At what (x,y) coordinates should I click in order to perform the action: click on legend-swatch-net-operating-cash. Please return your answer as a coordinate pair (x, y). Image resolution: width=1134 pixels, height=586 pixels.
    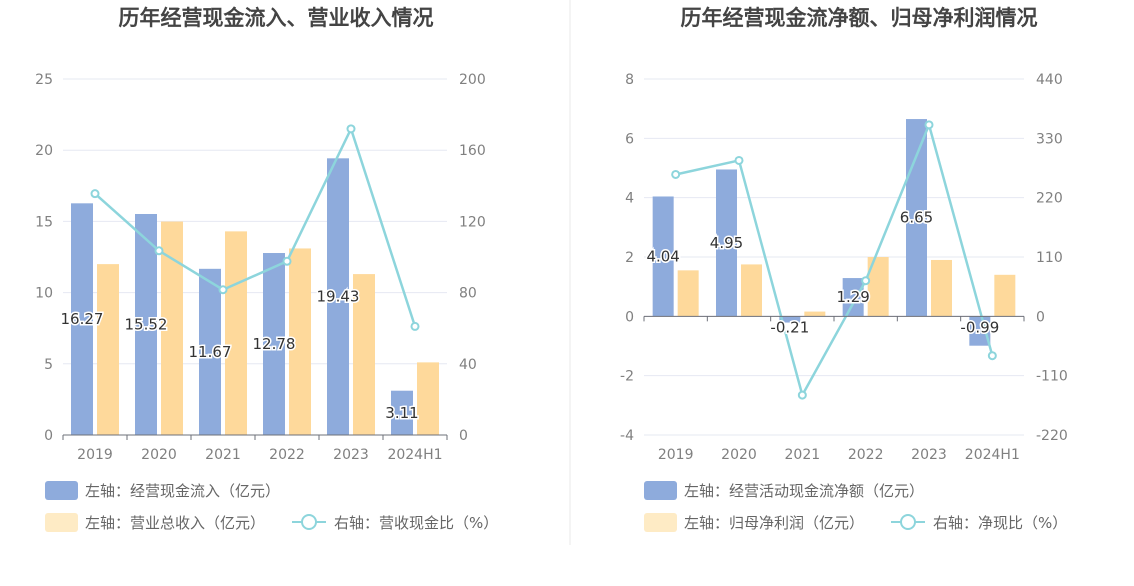
    Looking at the image, I should click on (660, 490).